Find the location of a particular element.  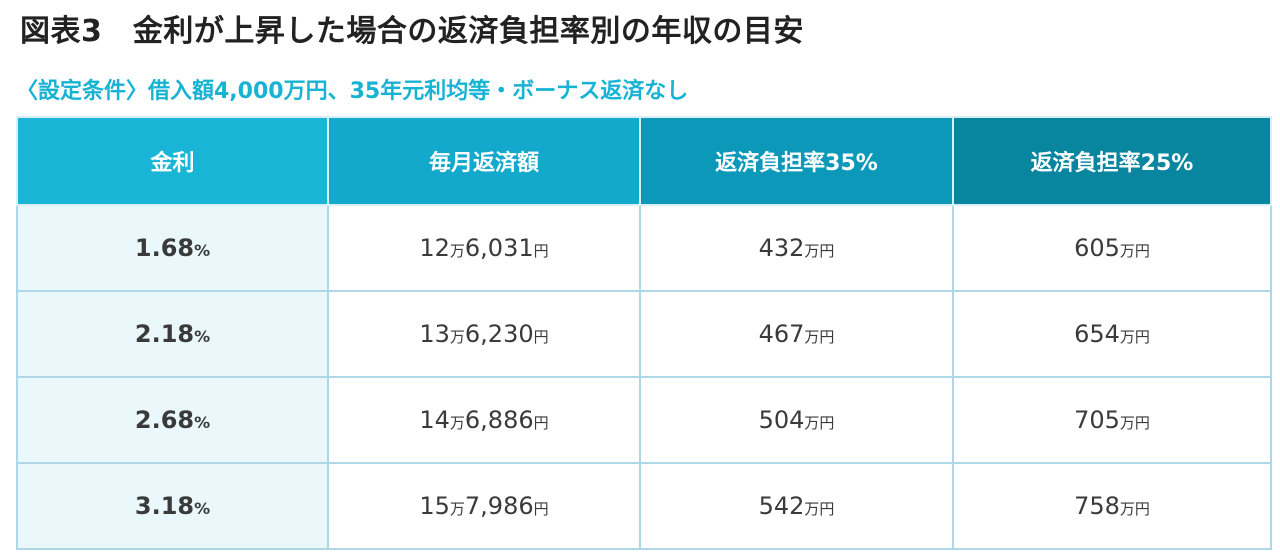

rate-cell: 2.18% is located at coordinates (172, 334).